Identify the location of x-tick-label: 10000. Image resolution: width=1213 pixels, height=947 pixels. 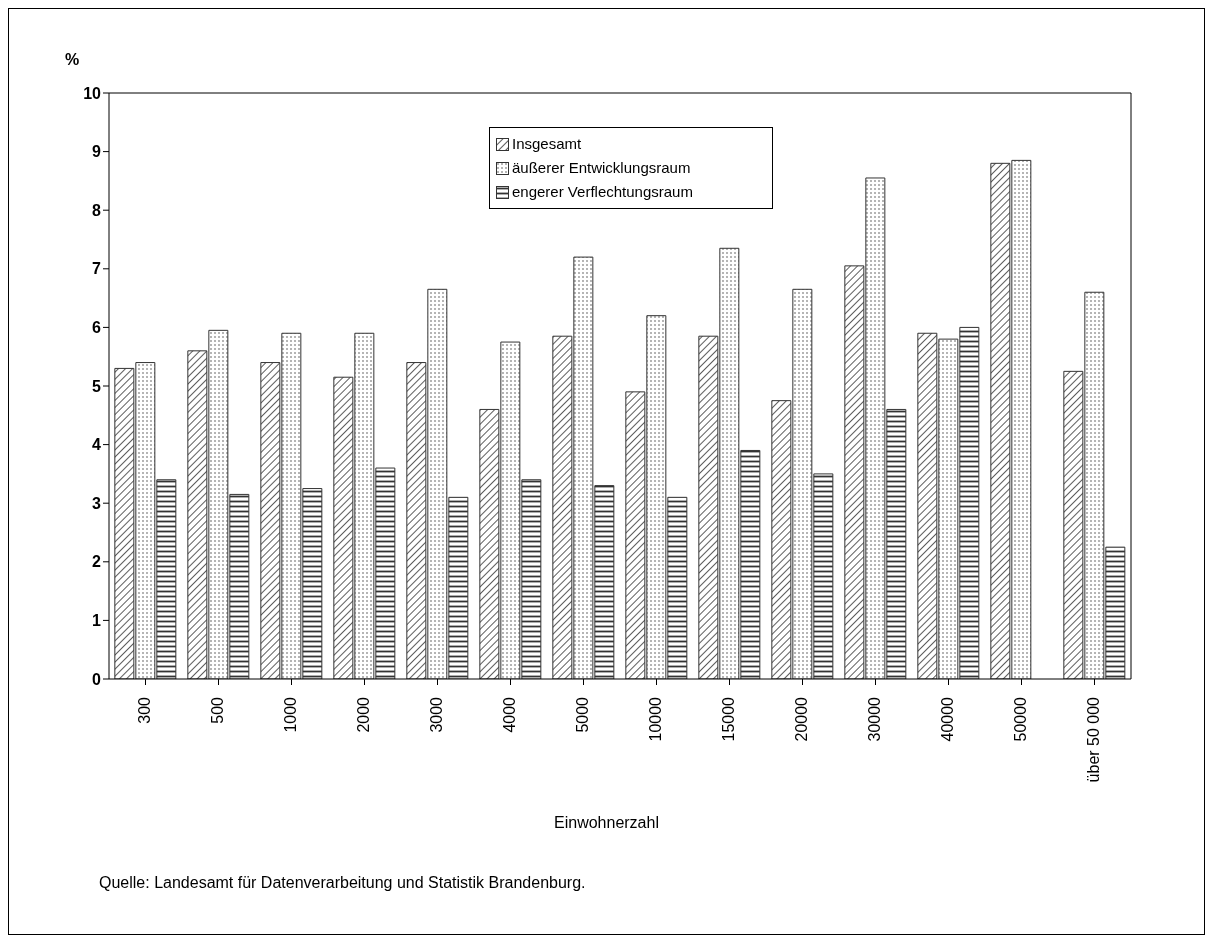
(655, 719).